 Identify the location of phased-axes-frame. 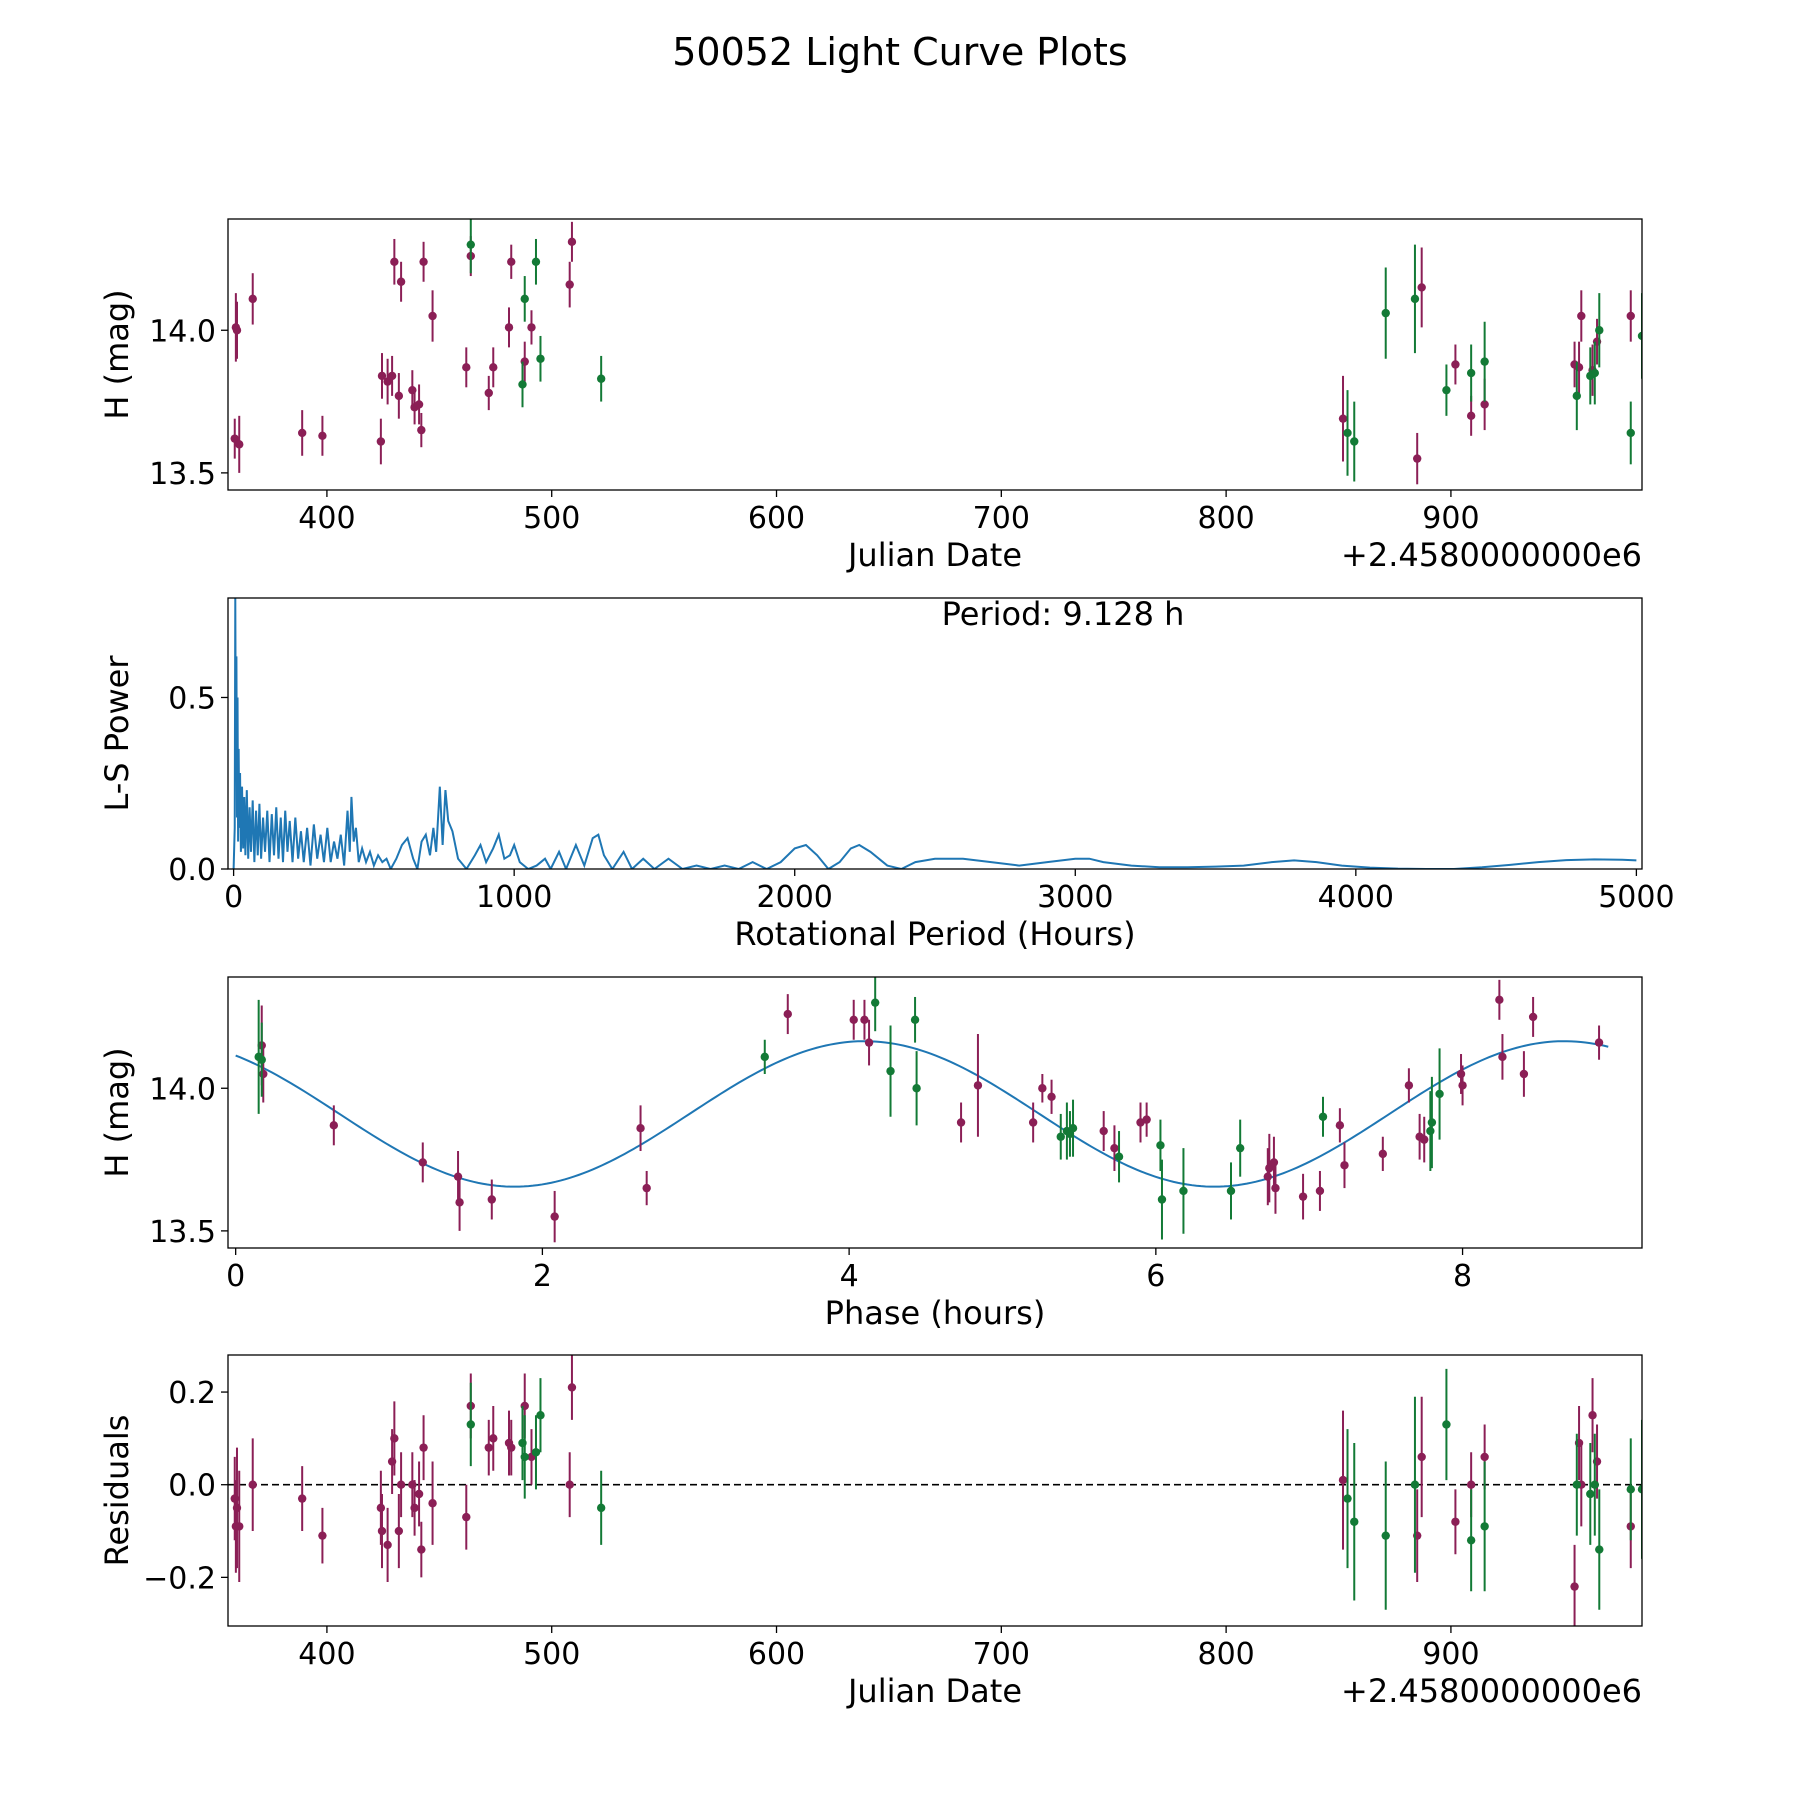
(935, 1112).